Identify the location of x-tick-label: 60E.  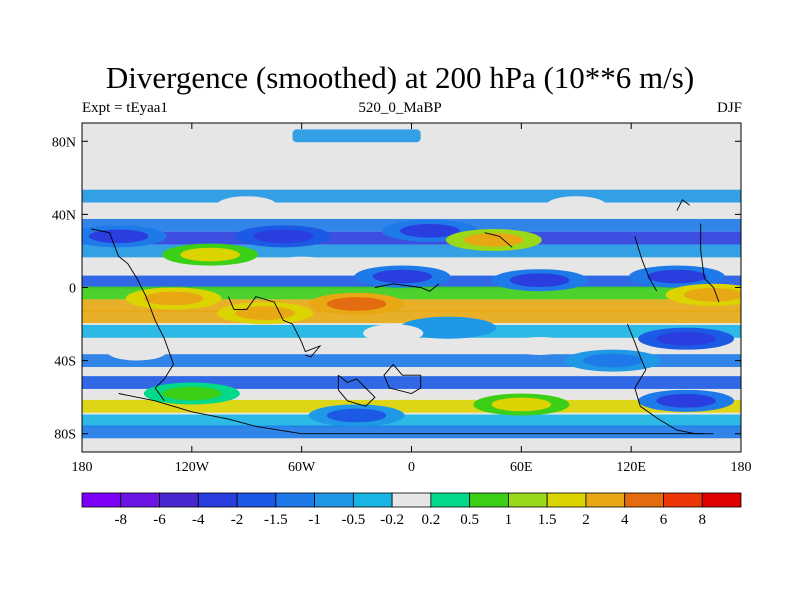
(521, 467).